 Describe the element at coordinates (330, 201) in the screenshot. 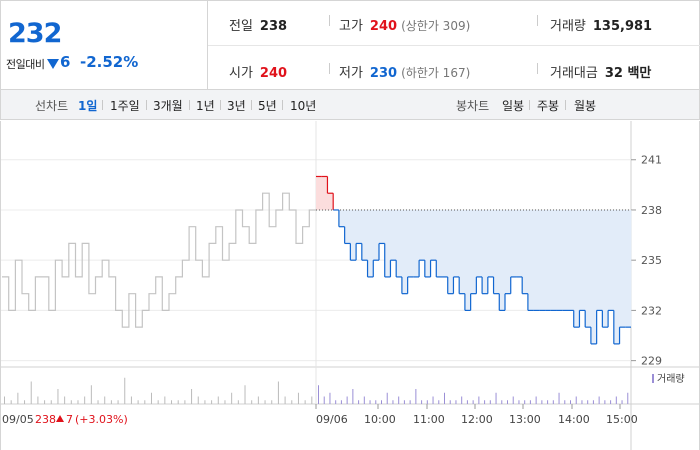

I see `above-reference-fill` at that location.